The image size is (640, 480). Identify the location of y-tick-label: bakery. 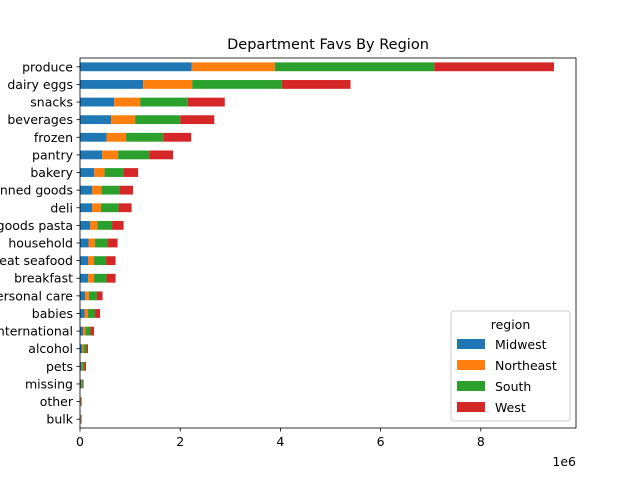
(51, 172).